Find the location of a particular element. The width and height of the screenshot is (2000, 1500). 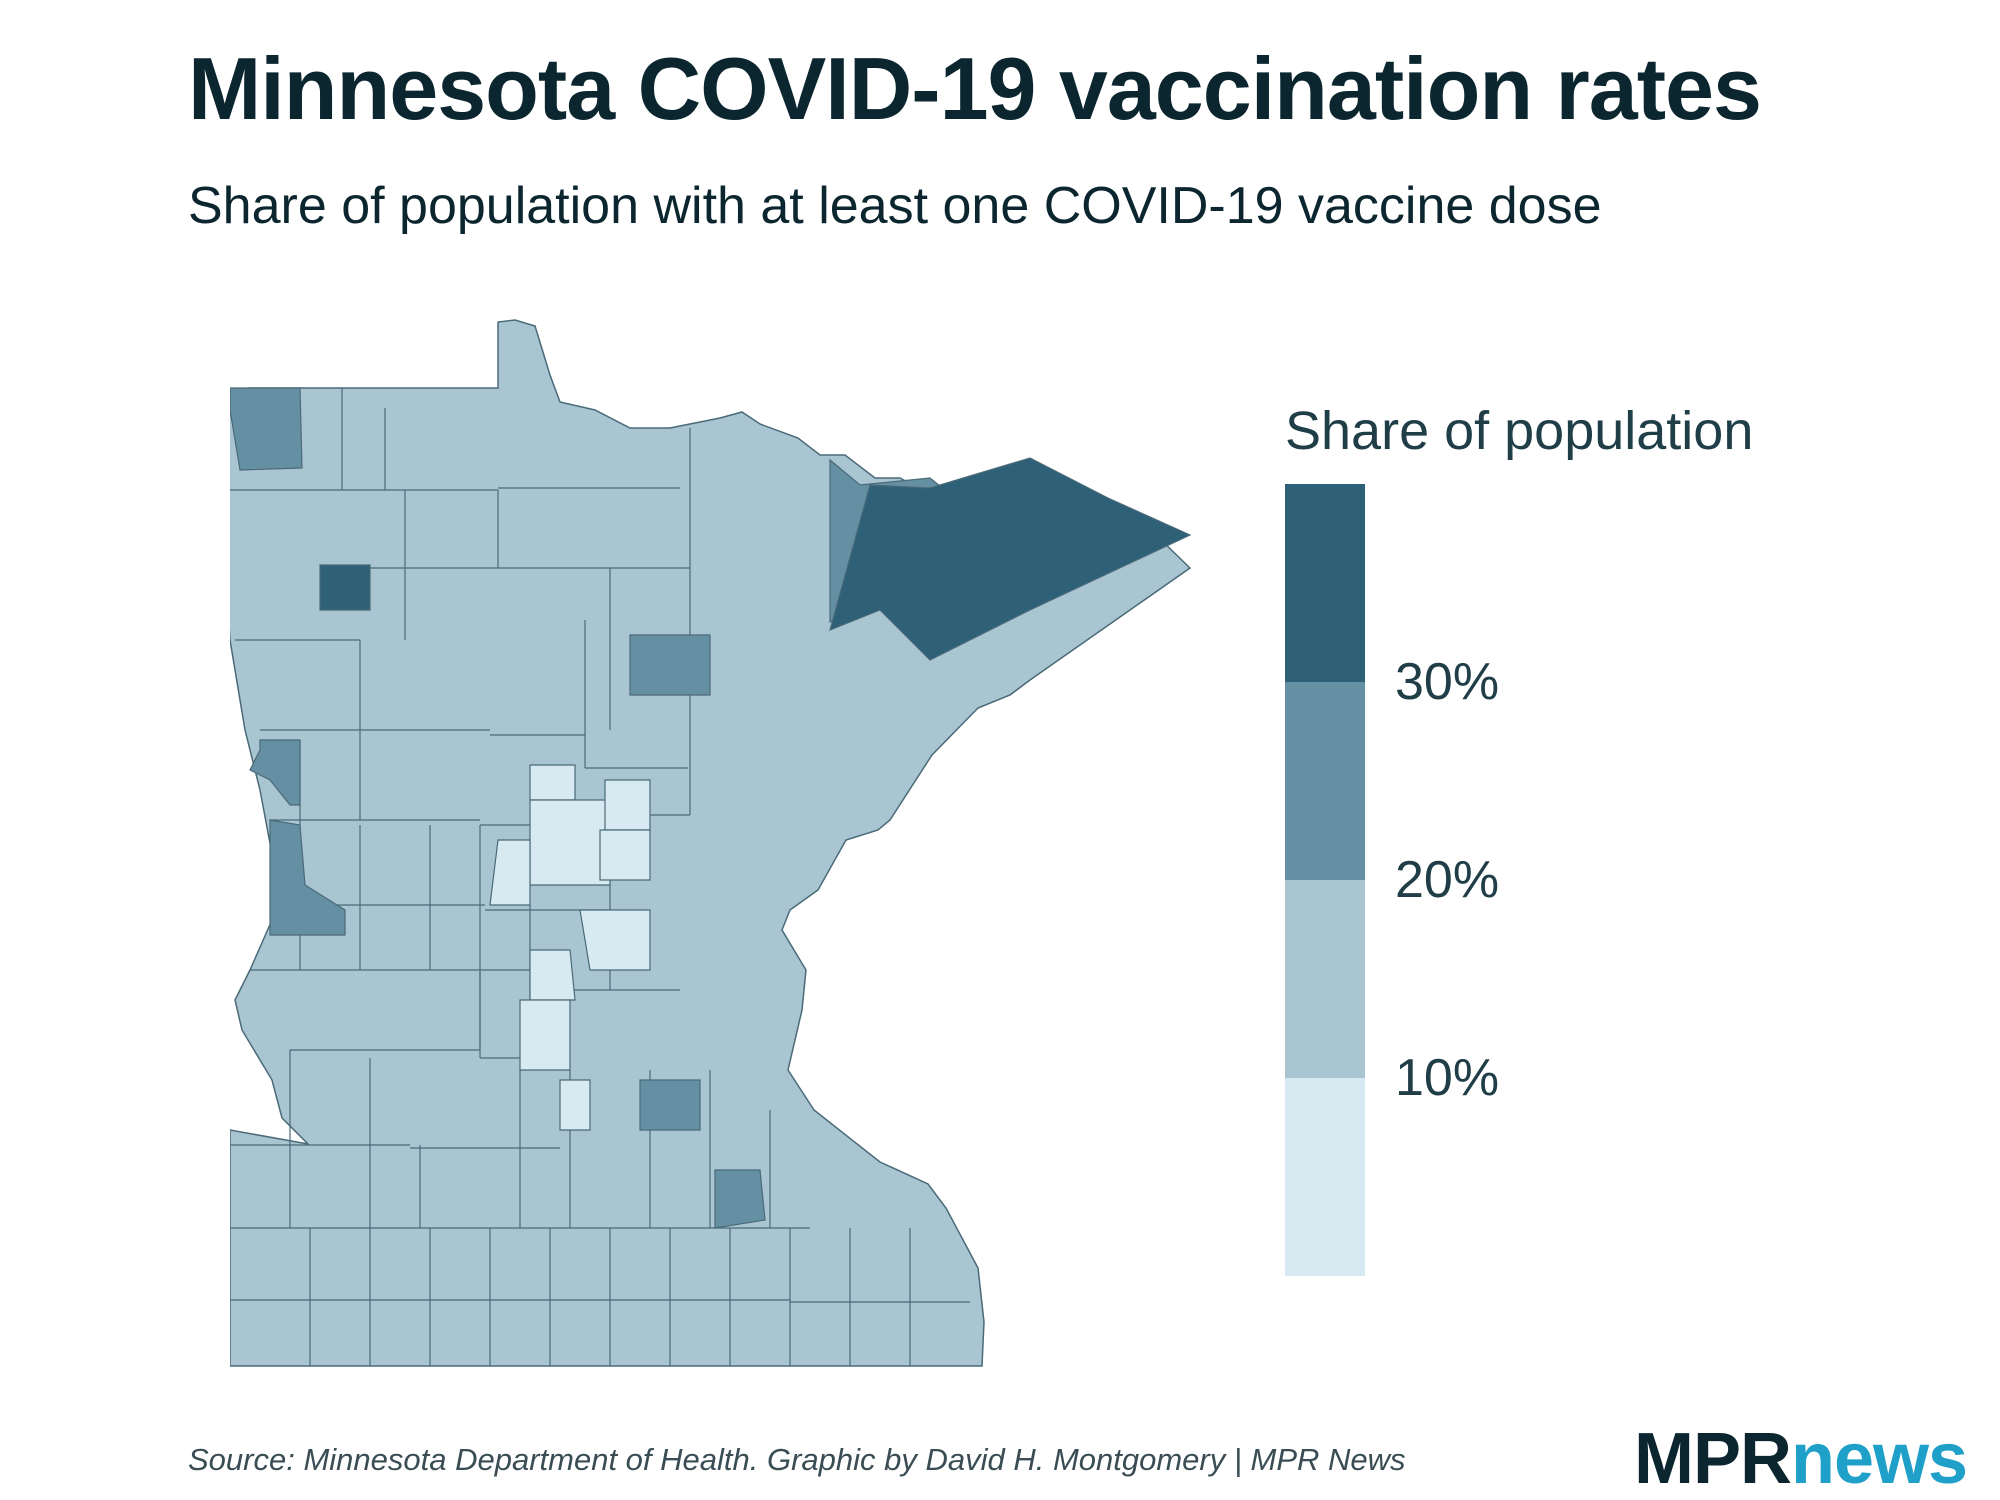

legend-tick-10: 10% is located at coordinates (1447, 1078).